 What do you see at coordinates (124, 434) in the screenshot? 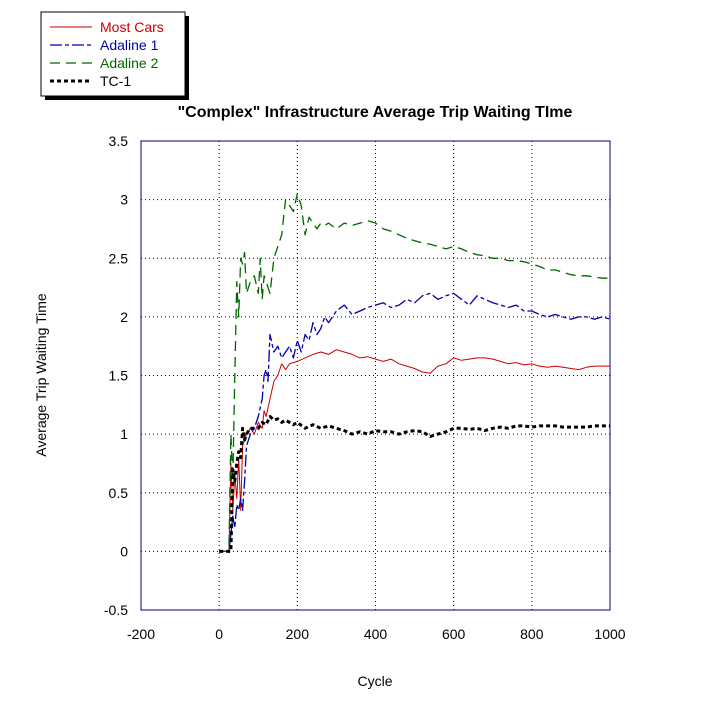
I see `y-tick-label: 1` at bounding box center [124, 434].